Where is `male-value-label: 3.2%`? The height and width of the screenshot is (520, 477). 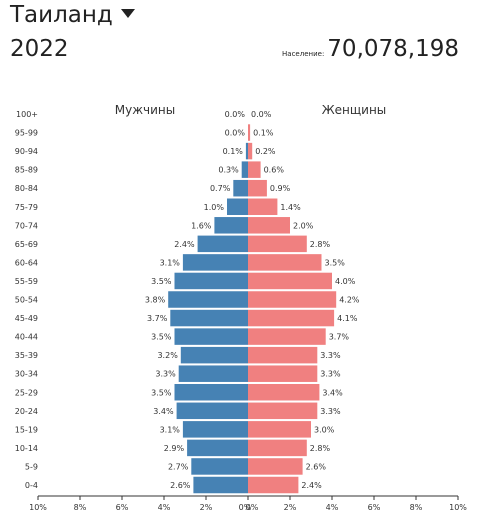
male-value-label: 3.2% is located at coordinates (167, 355).